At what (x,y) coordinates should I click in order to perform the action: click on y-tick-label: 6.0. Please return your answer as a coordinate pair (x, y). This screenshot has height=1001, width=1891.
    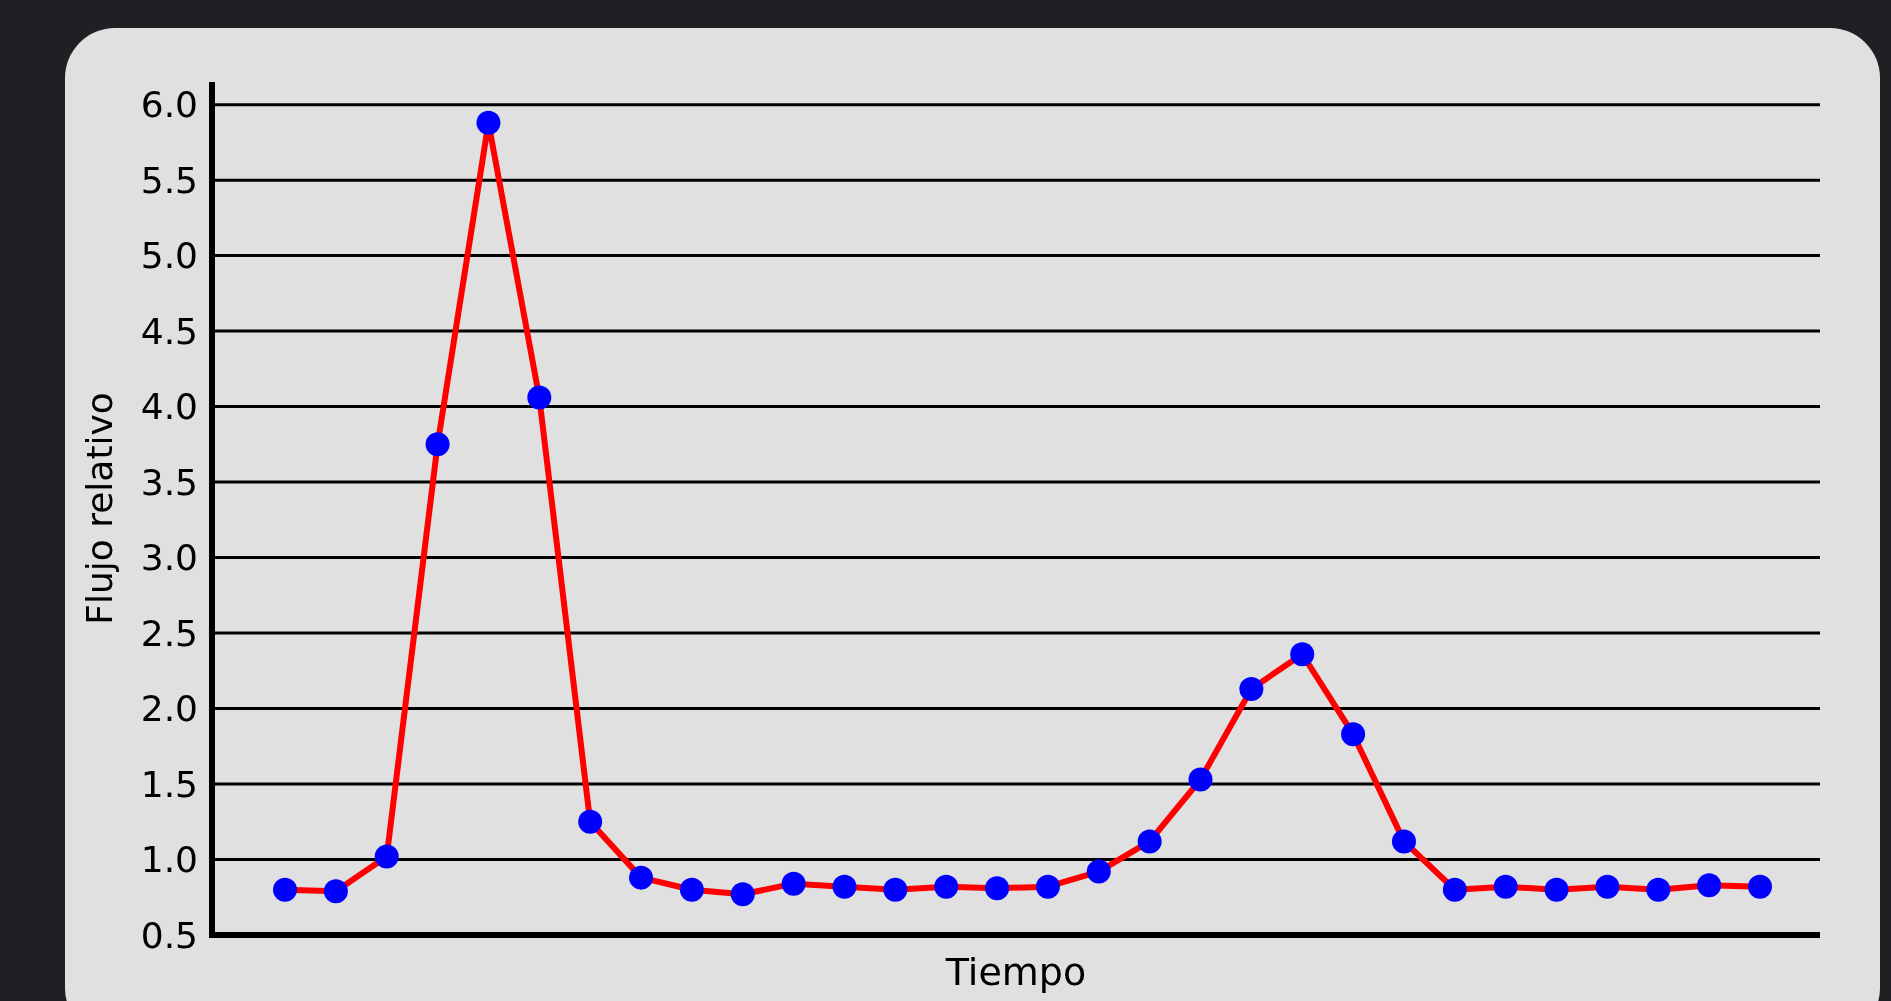
    Looking at the image, I should click on (169, 105).